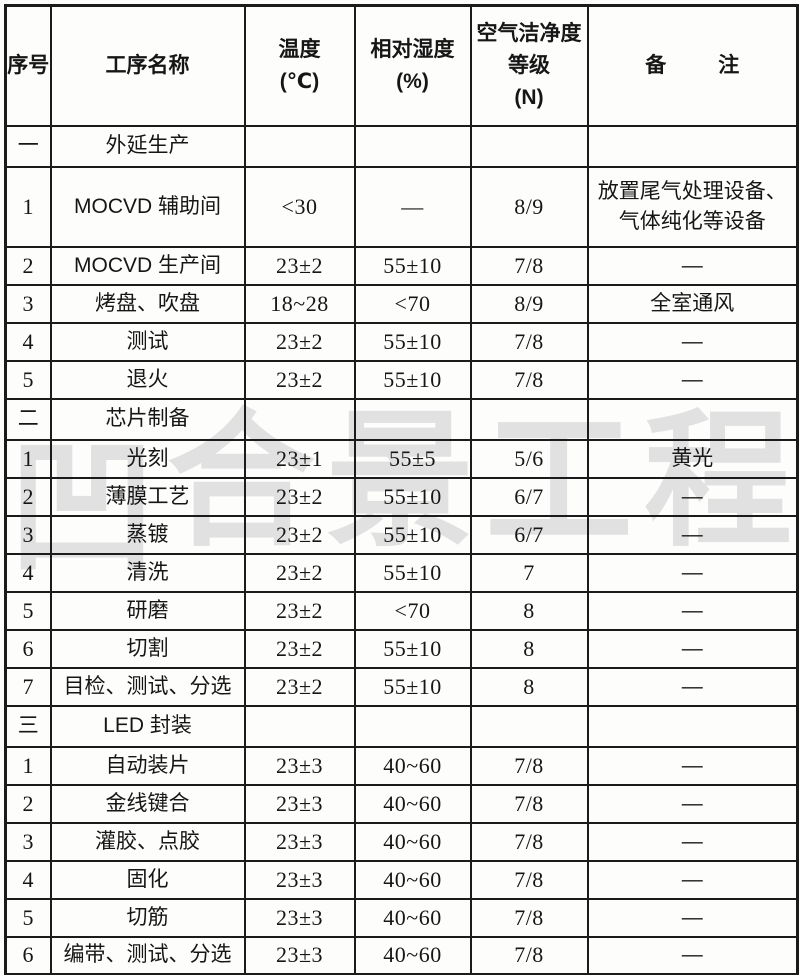  What do you see at coordinates (28, 841) in the screenshot?
I see `cell-serial: 3` at bounding box center [28, 841].